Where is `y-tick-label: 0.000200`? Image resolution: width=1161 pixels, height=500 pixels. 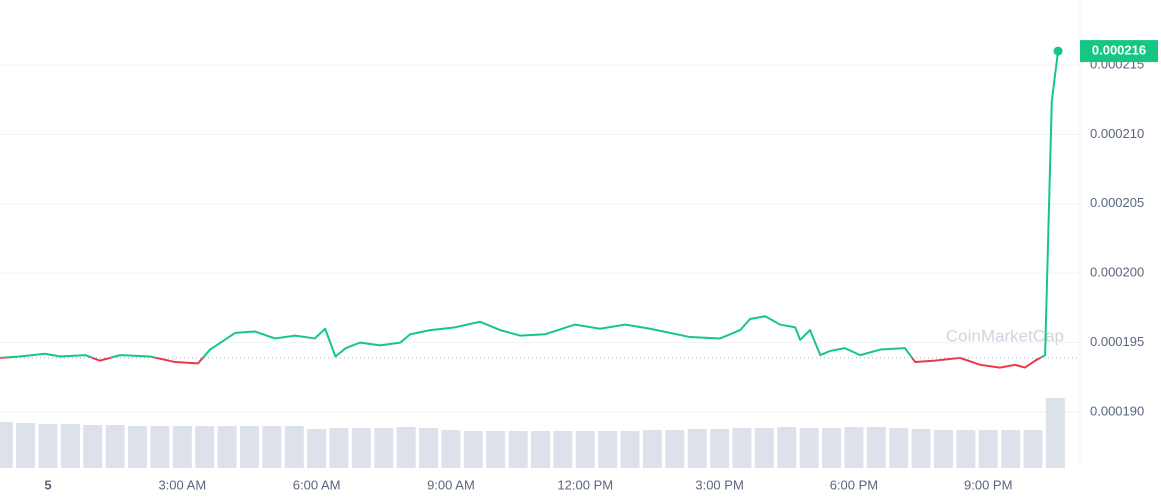 y-tick-label: 0.000200 is located at coordinates (1117, 272).